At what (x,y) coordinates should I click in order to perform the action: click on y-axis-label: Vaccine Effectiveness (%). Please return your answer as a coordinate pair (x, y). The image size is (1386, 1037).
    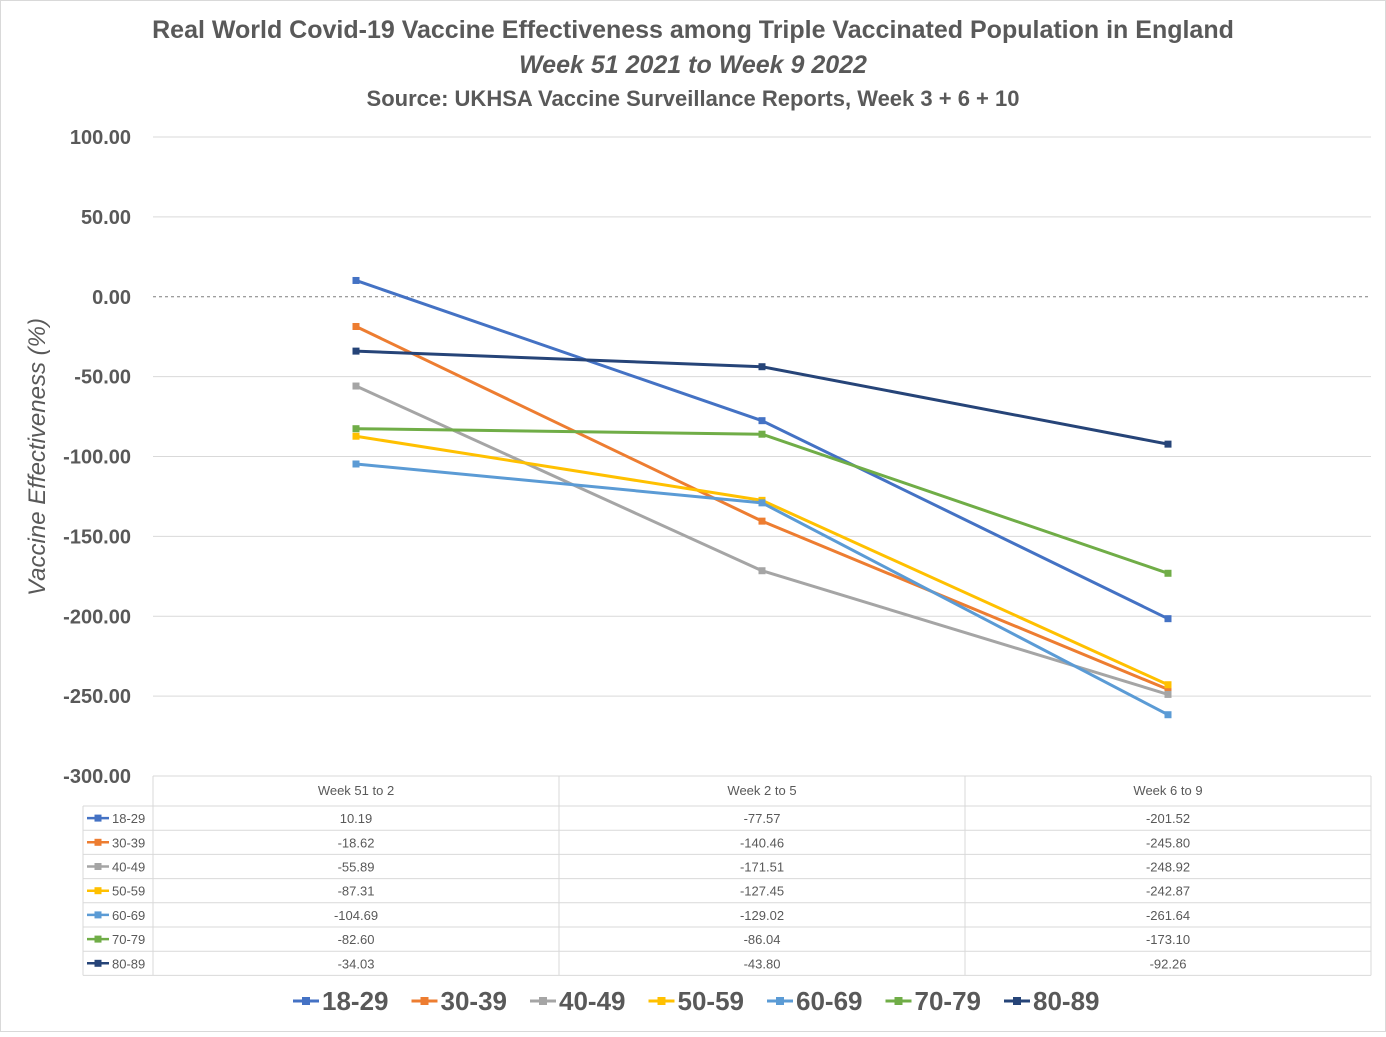
    Looking at the image, I should click on (37, 457).